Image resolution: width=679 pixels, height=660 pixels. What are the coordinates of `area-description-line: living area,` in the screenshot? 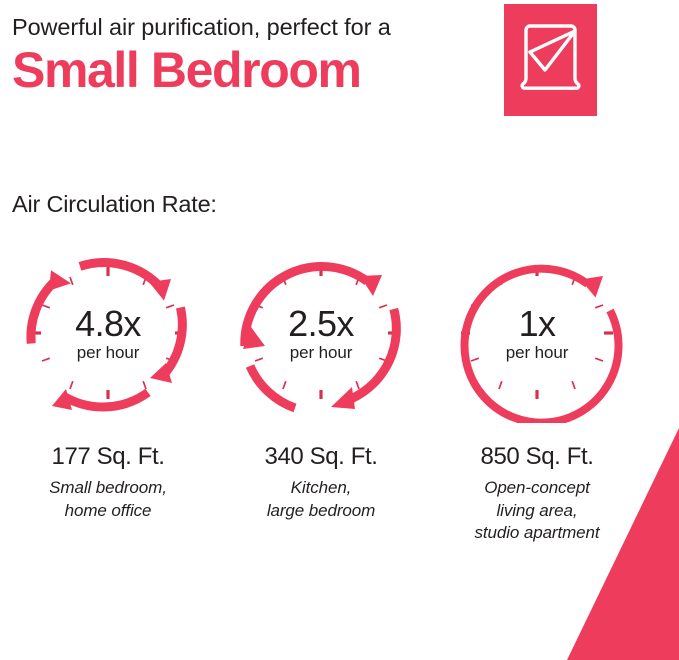 It's located at (537, 510).